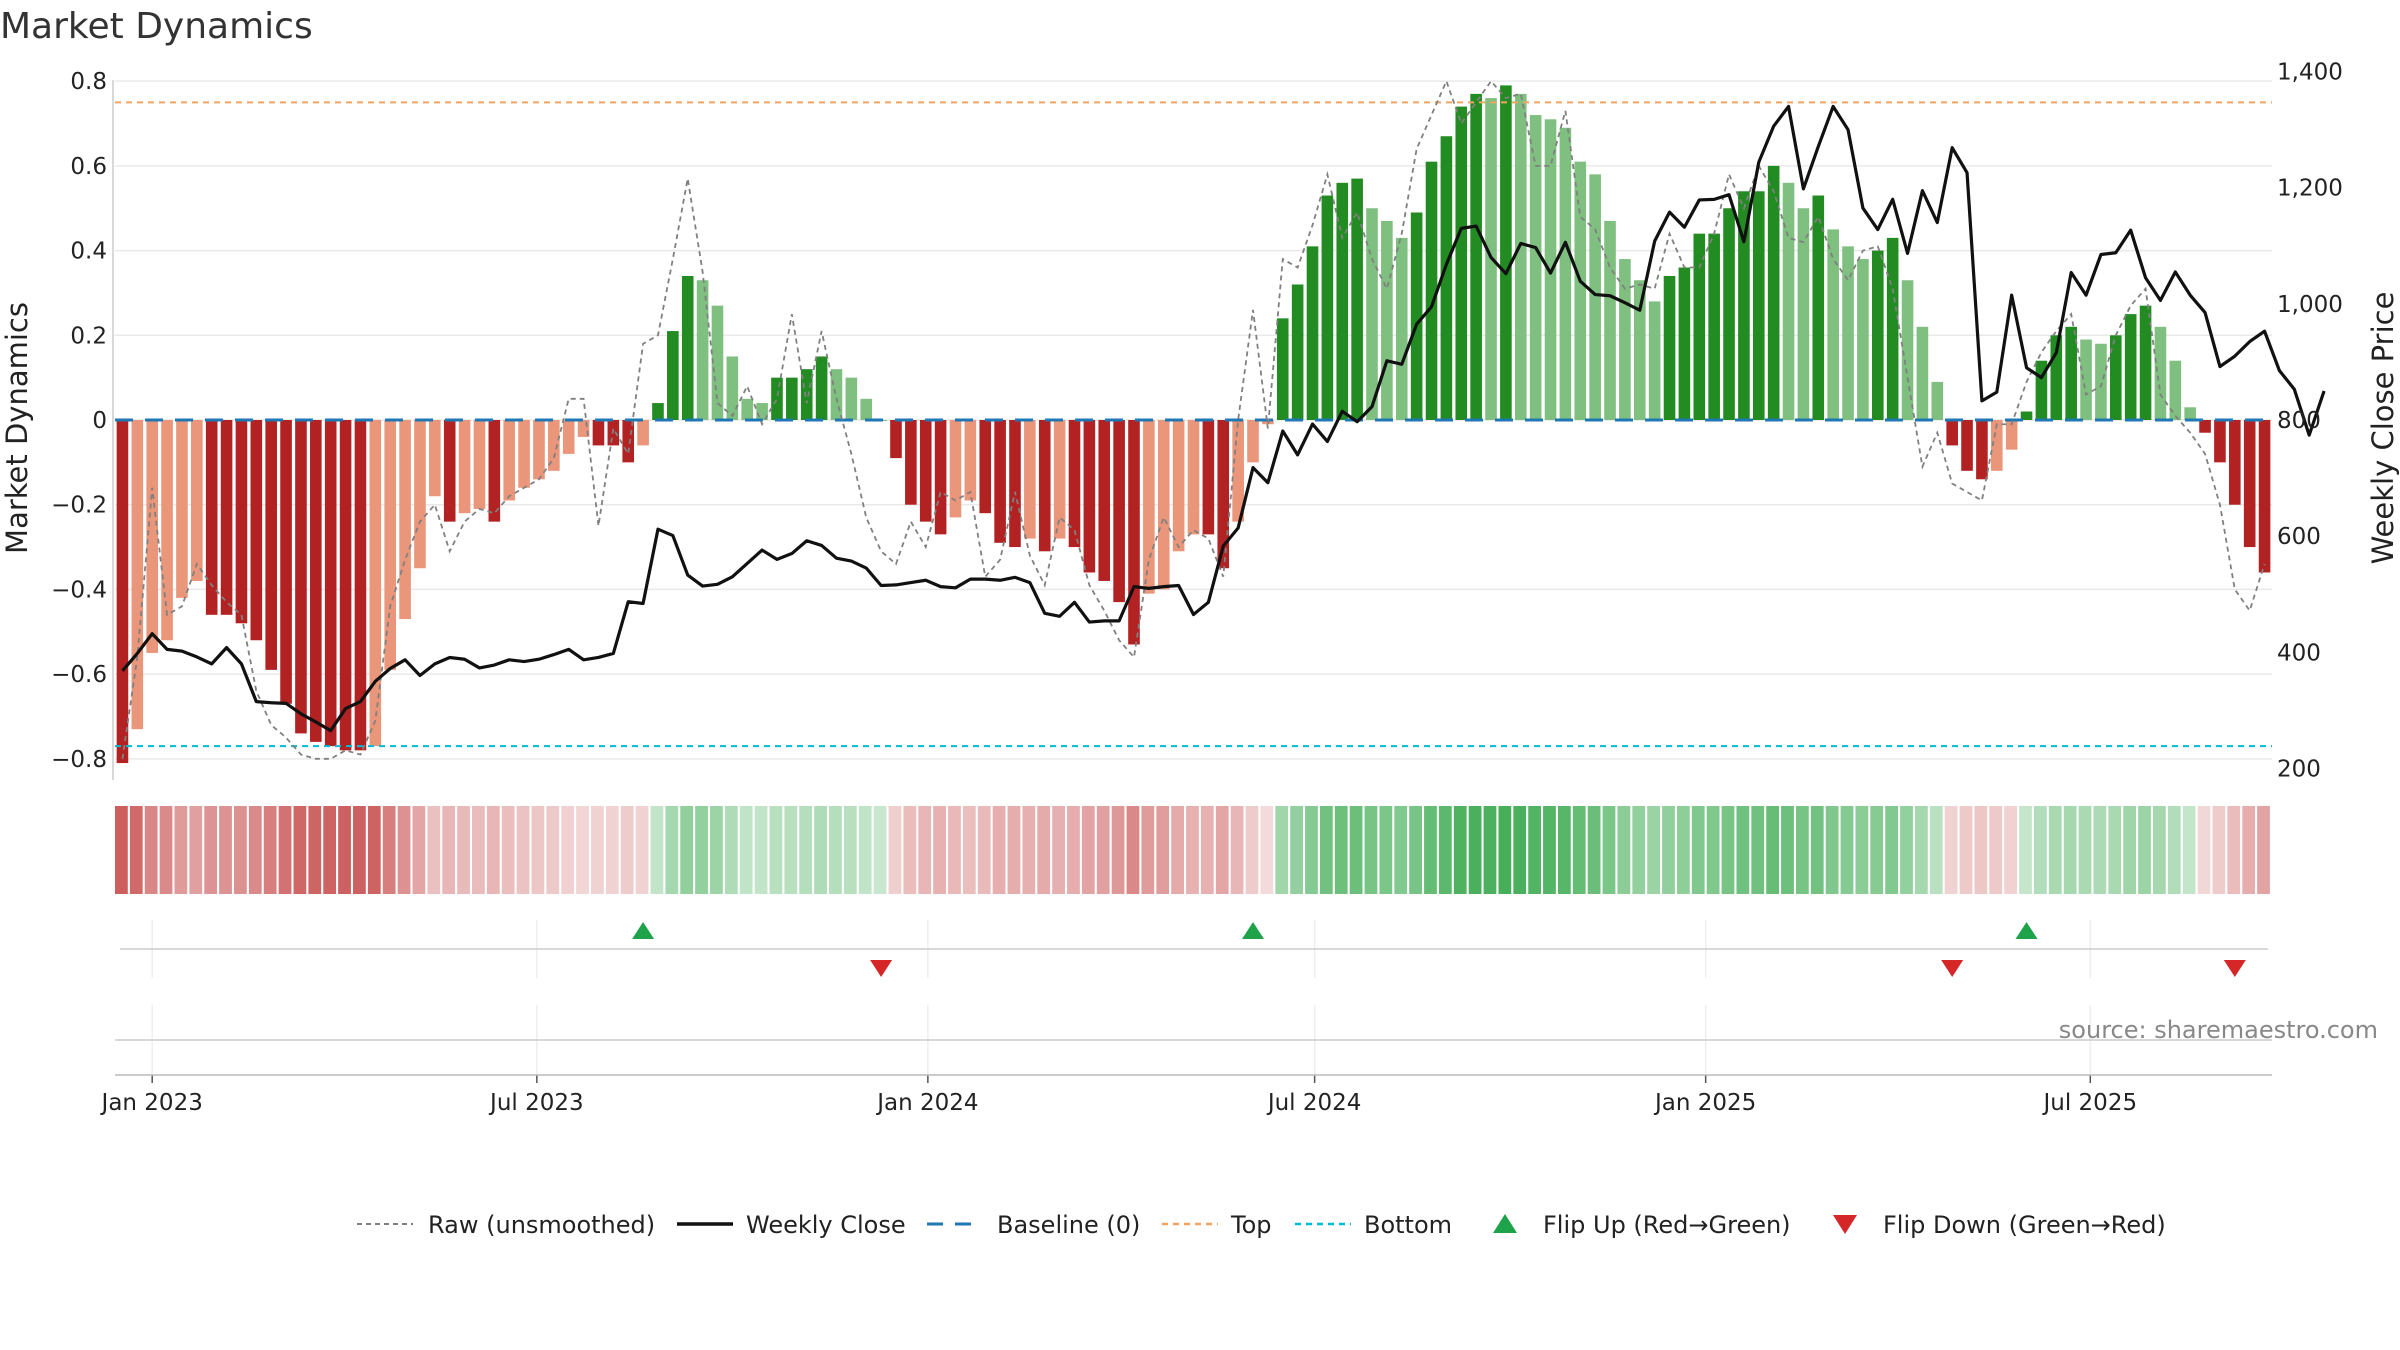 Image resolution: width=2400 pixels, height=1350 pixels. What do you see at coordinates (1505, 1223) in the screenshot?
I see `legend-flip-up-icon` at bounding box center [1505, 1223].